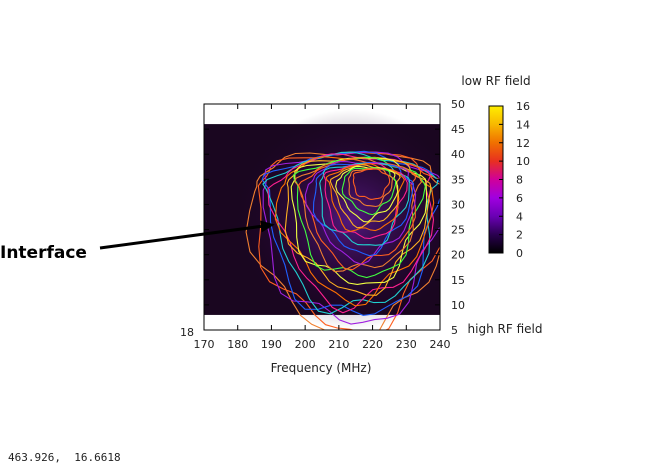 Image resolution: width=645 pixels, height=466 pixels. What do you see at coordinates (523, 161) in the screenshot?
I see `colorbar-tick-label: 10` at bounding box center [523, 161].